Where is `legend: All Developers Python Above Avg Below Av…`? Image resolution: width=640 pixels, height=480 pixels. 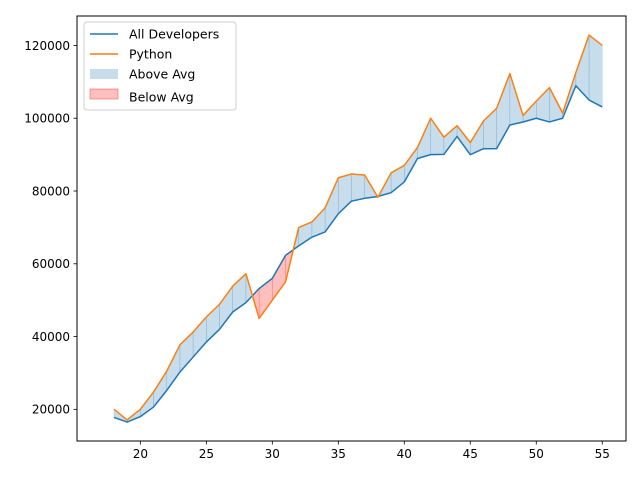
legend: All Developers Python Above Avg Below Av… is located at coordinates (160, 66).